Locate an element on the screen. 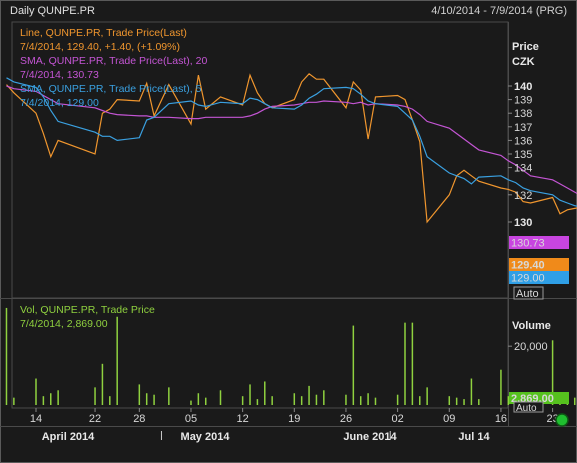  y-tick-label: 132 is located at coordinates (523, 196).